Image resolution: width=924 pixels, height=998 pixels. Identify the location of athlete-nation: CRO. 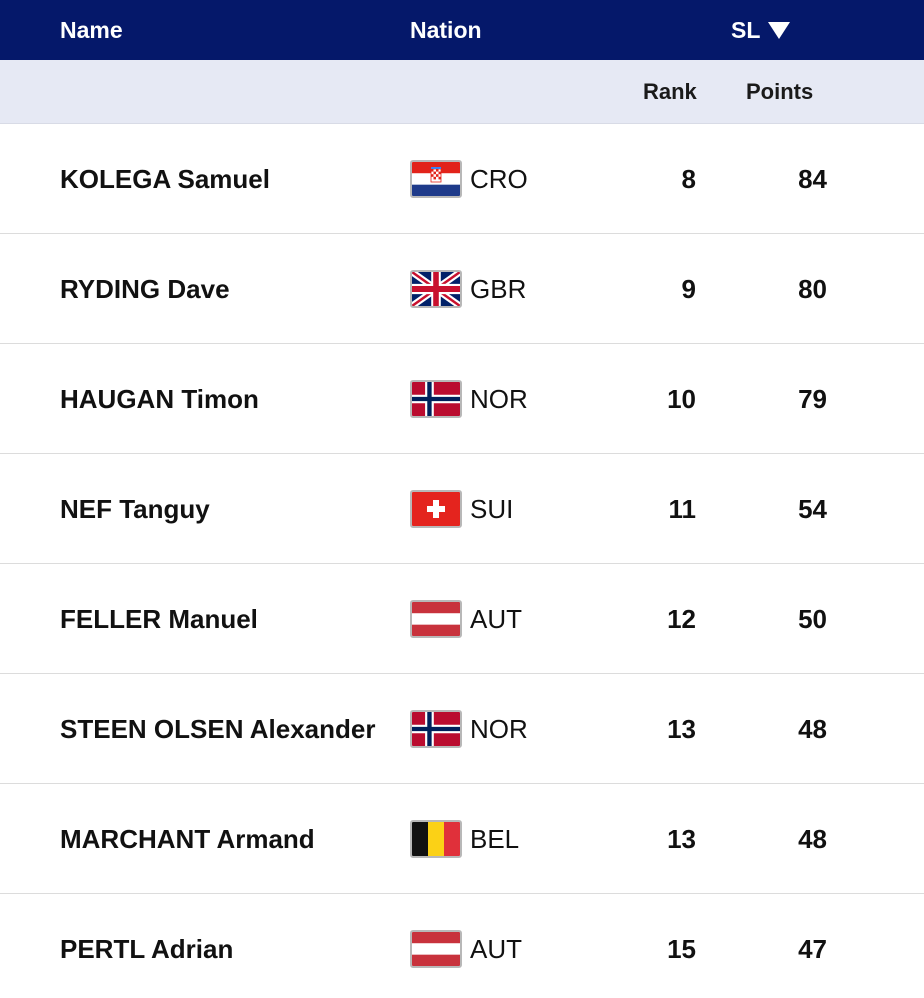
(469, 179).